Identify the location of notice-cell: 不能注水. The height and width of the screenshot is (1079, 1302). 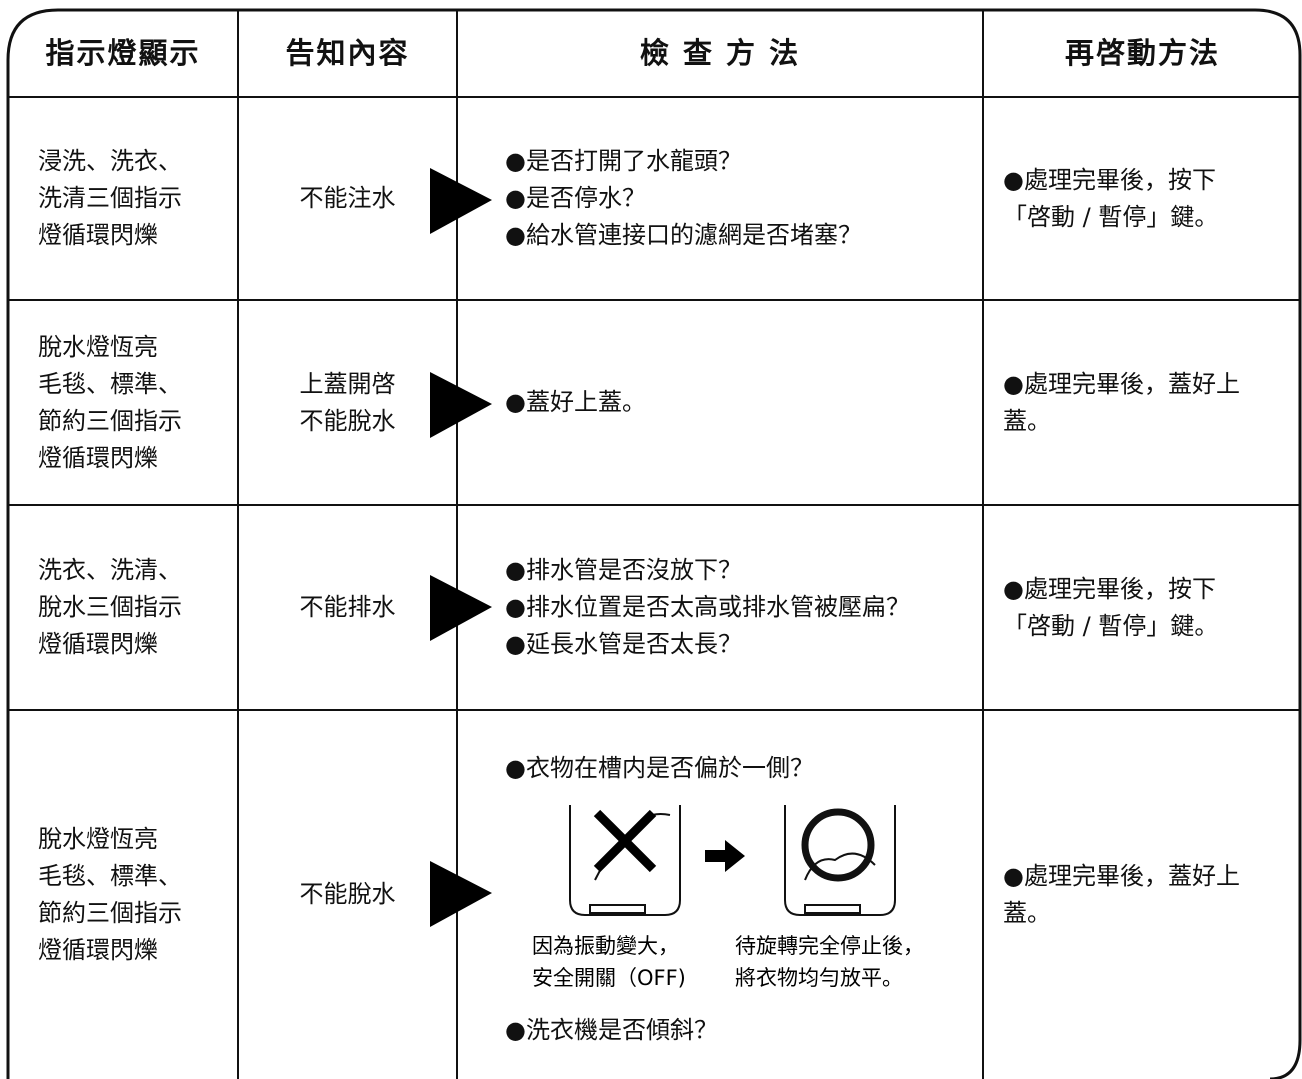
(347, 198).